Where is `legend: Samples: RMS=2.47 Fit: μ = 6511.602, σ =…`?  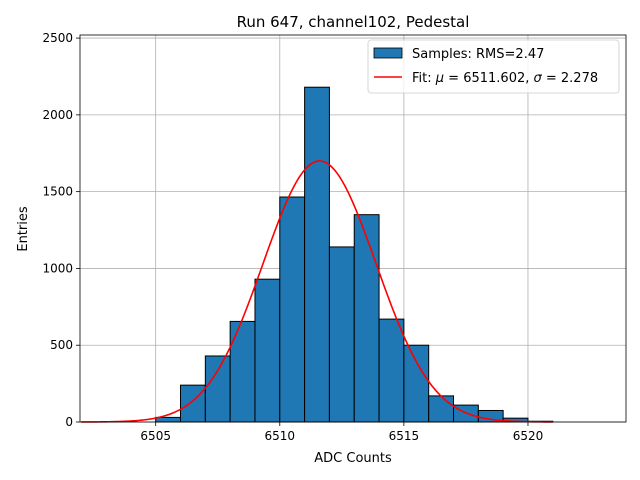 legend: Samples: RMS=2.47 Fit: μ = 6511.602, σ =… is located at coordinates (493, 66).